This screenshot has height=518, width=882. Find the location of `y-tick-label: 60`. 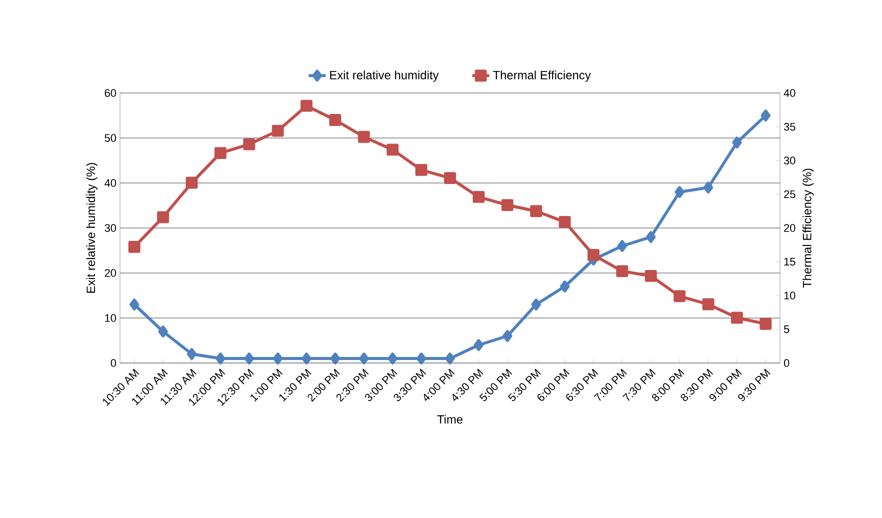

y-tick-label: 60 is located at coordinates (110, 93).